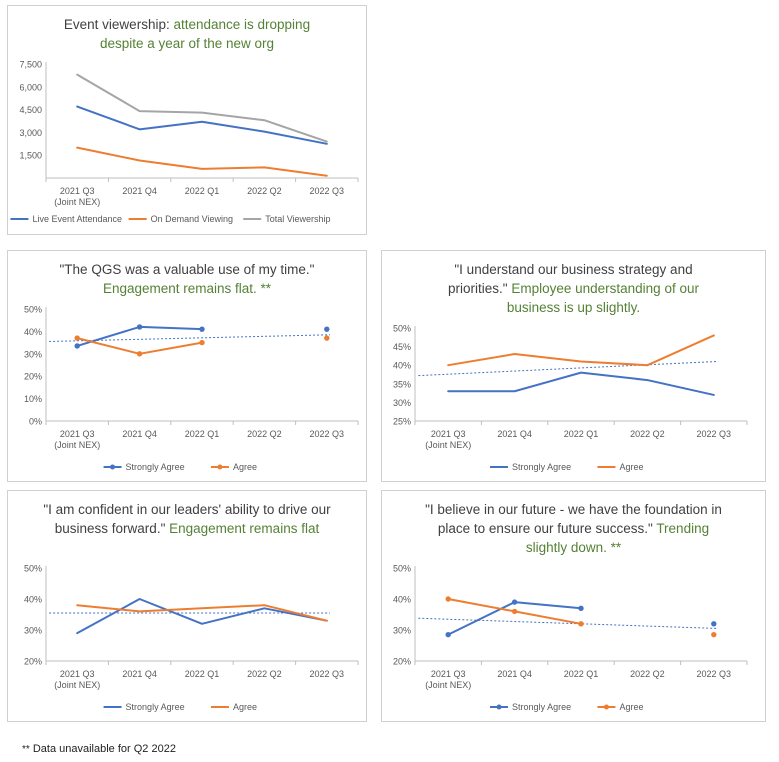  I want to click on y-tick-label: 25%, so click(402, 422).